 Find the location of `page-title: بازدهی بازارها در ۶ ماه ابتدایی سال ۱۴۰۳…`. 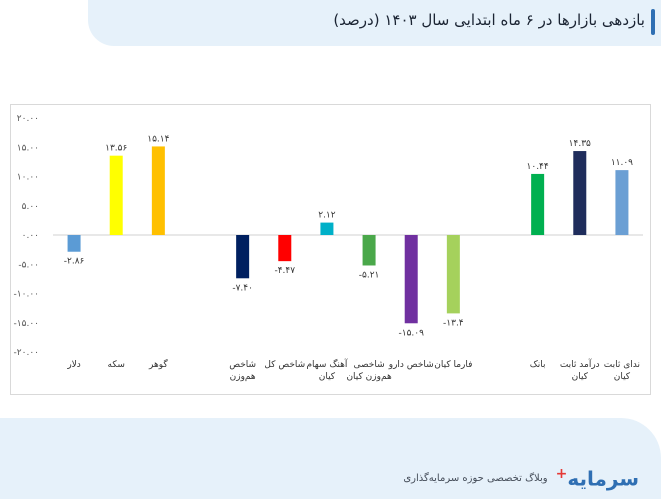

page-title: بازدهی بازارها در ۶ ماه ابتدایی سال ۱۴۰۳… is located at coordinates (489, 20).